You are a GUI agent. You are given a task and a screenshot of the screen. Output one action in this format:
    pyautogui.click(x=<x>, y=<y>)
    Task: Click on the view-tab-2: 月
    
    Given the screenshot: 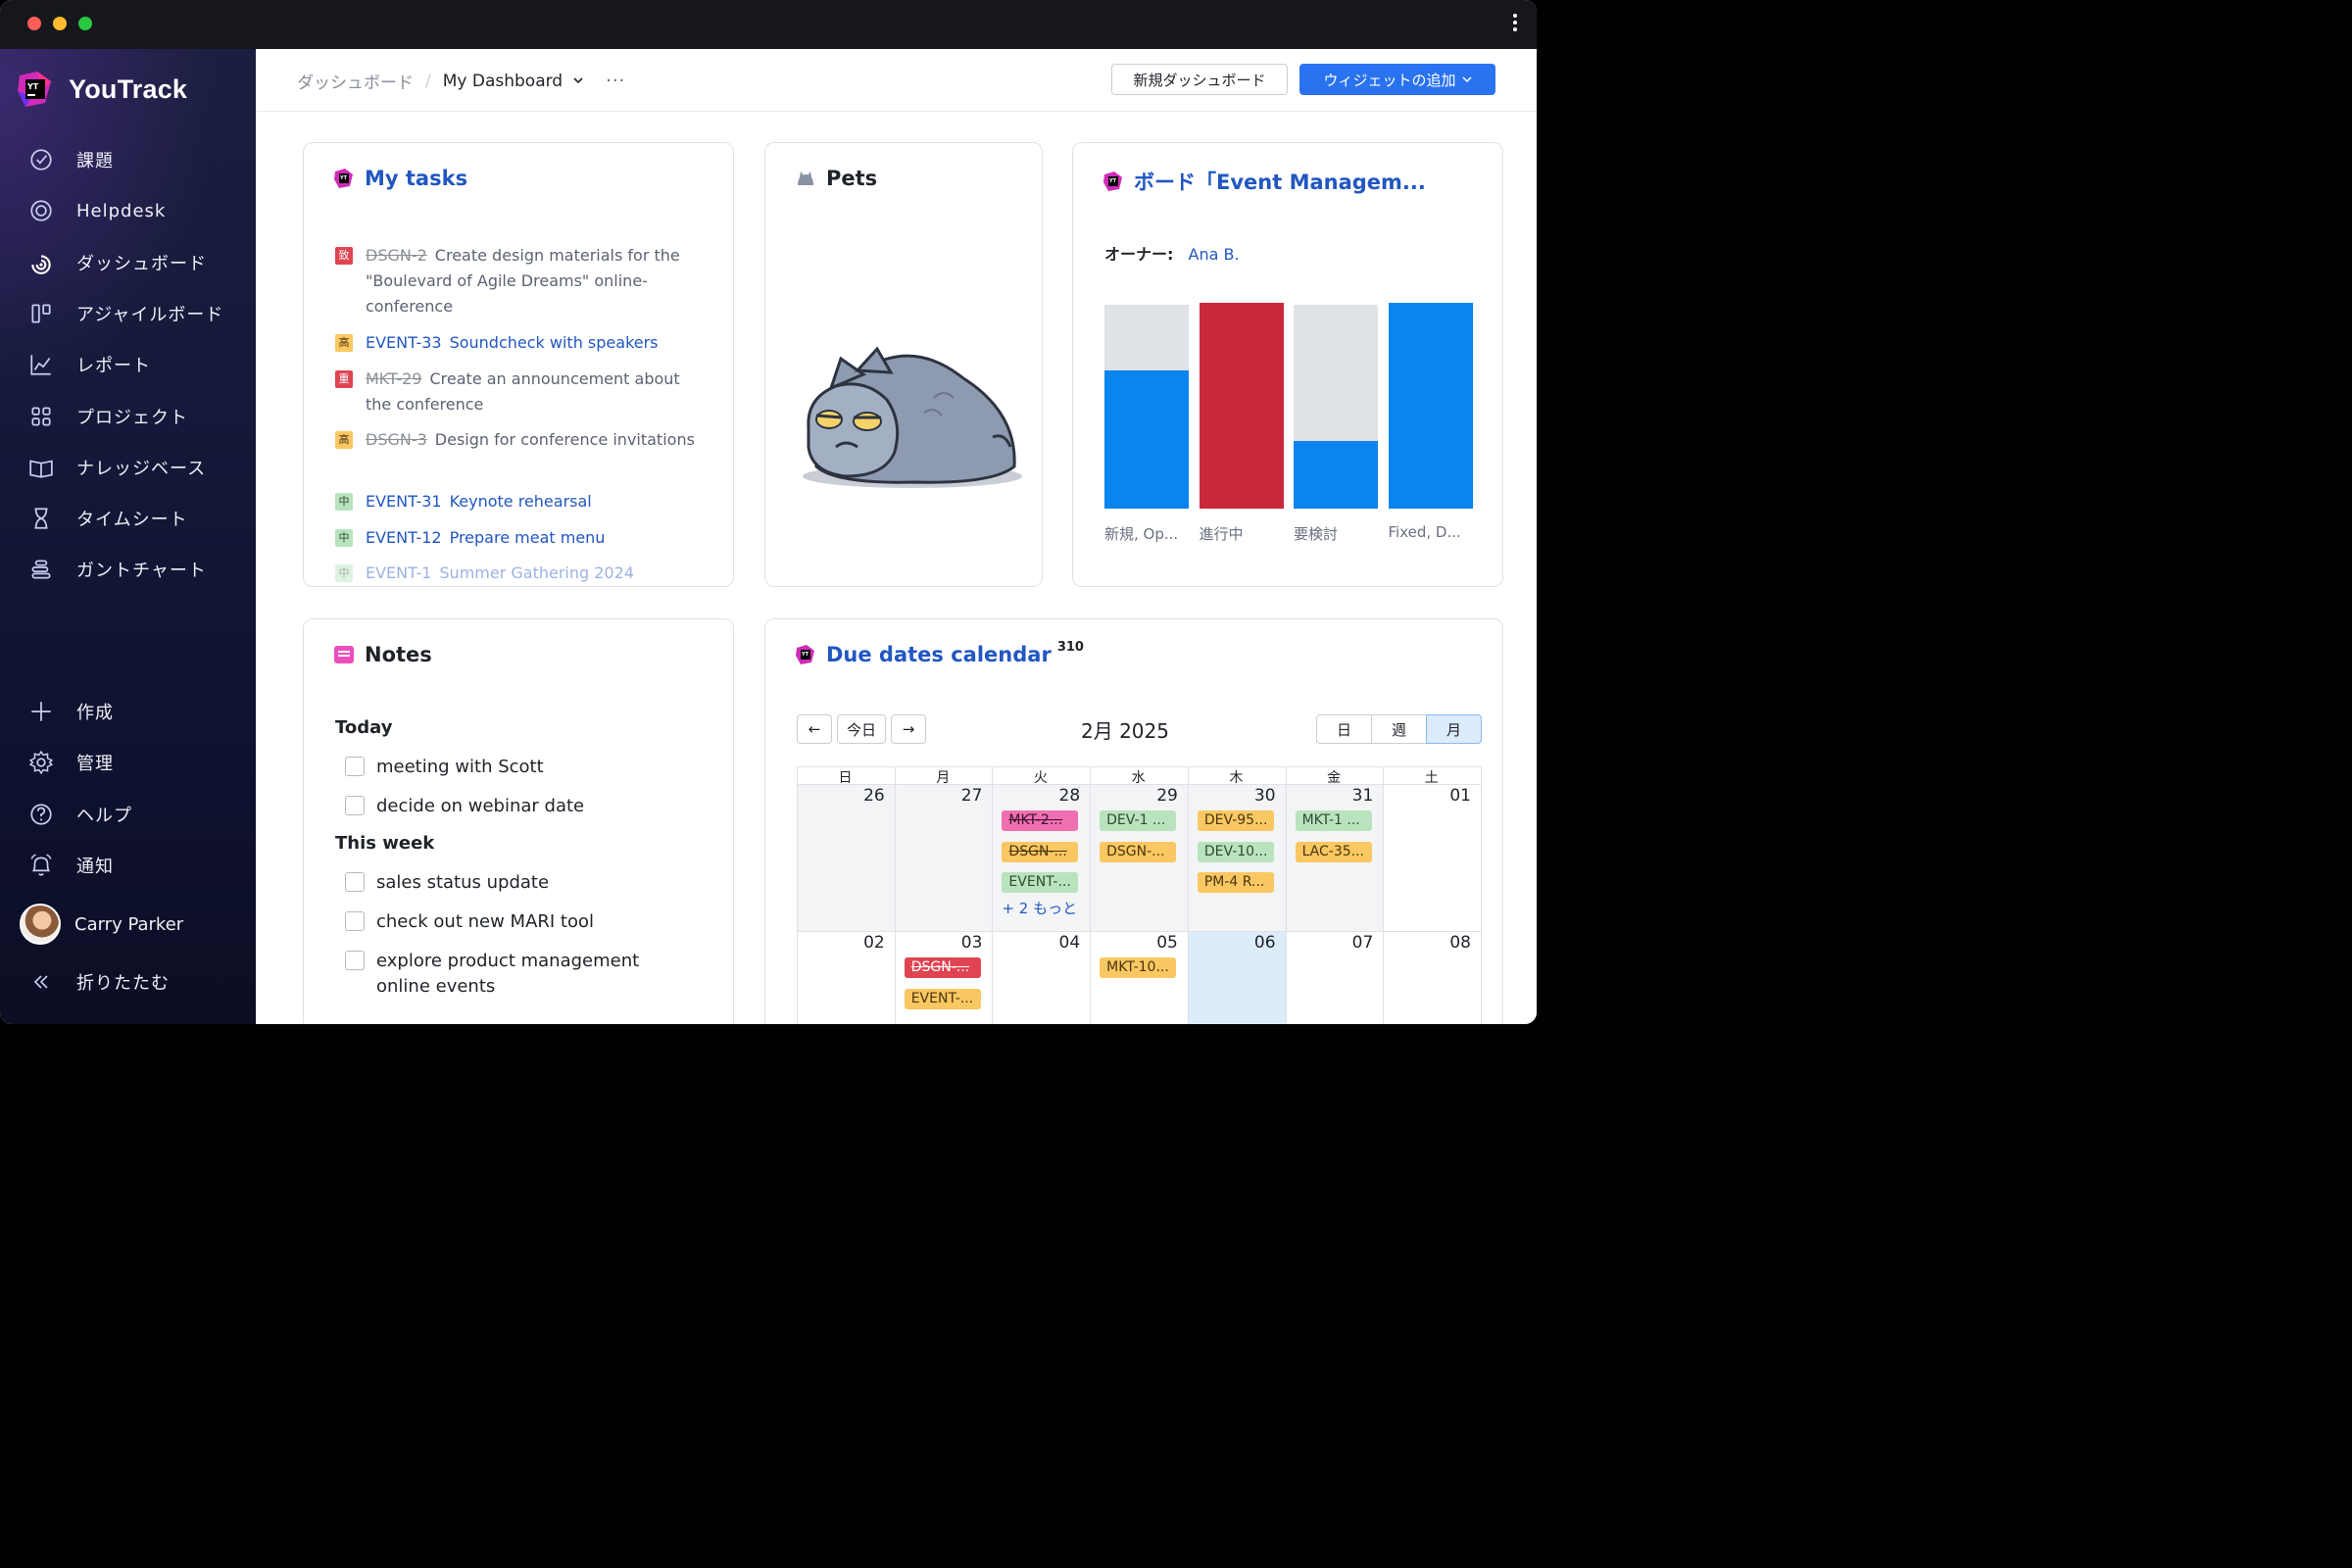 What is the action you would take?
    pyautogui.click(x=1454, y=729)
    